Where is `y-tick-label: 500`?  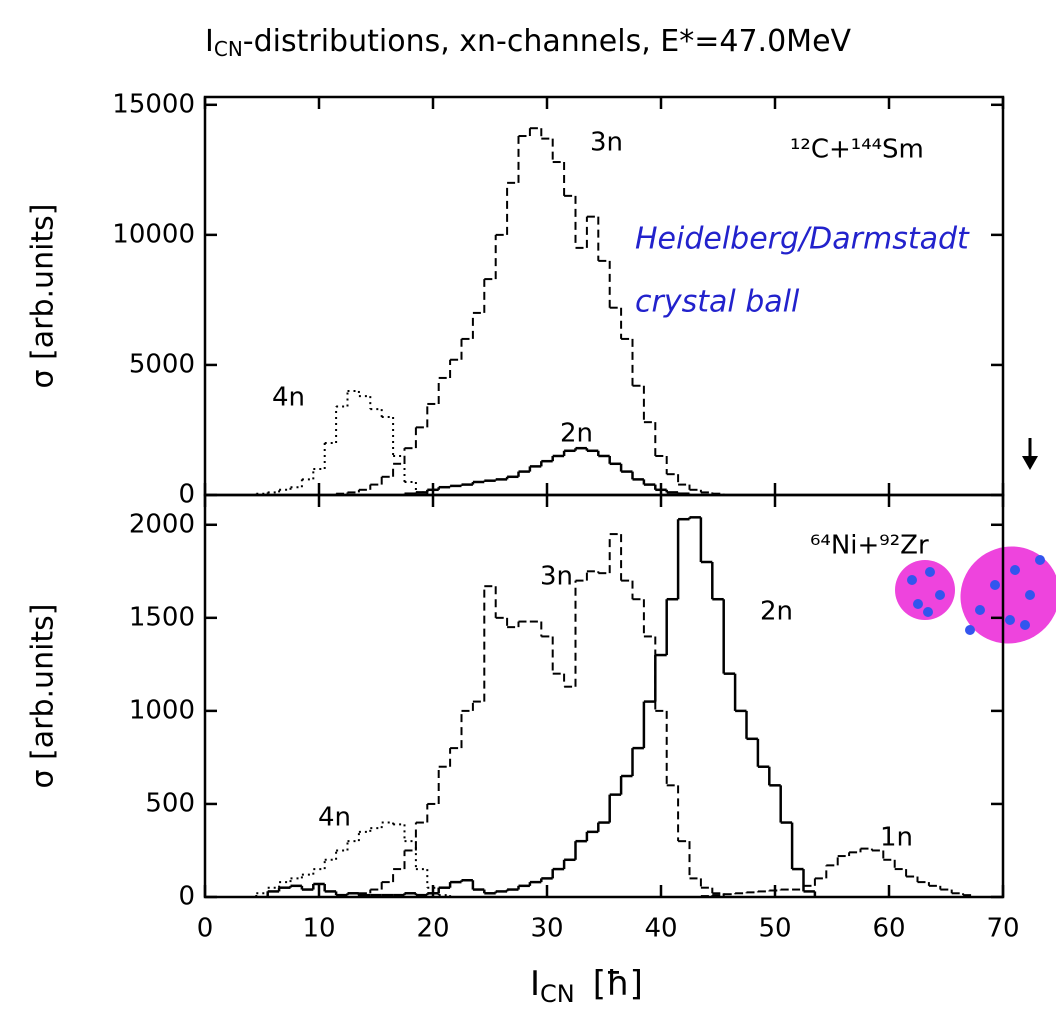 y-tick-label: 500 is located at coordinates (170, 803).